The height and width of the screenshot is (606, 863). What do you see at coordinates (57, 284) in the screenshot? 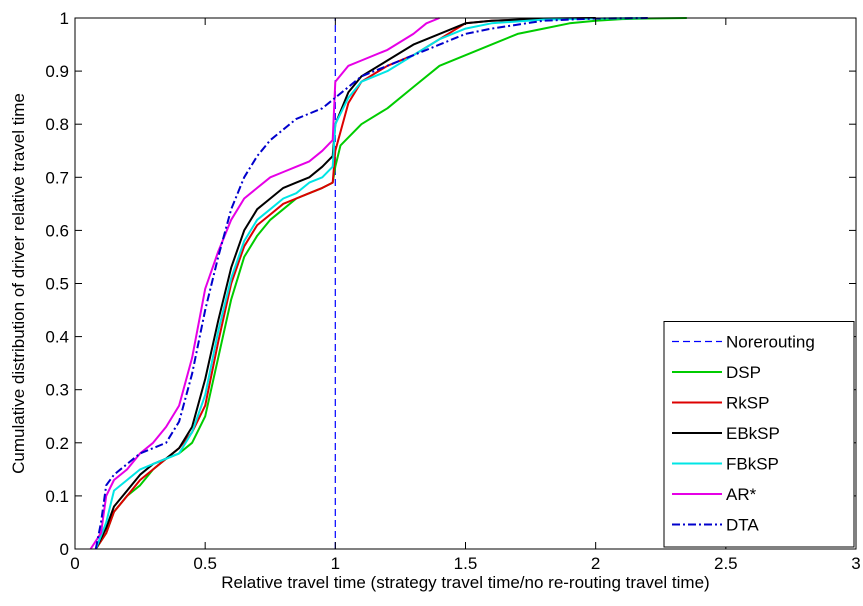
I see `y-tick-label: 0.5` at bounding box center [57, 284].